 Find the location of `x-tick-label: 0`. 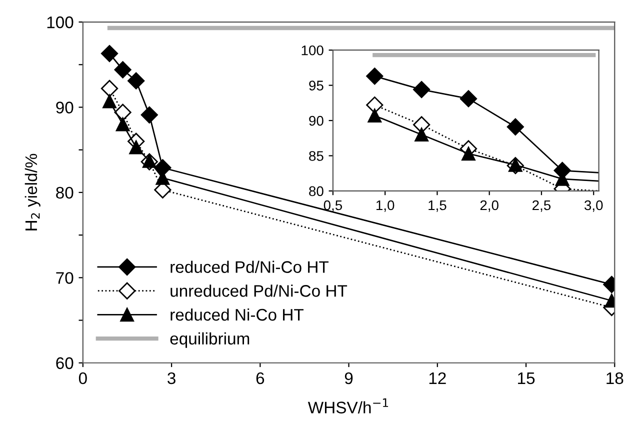

x-tick-label: 0 is located at coordinates (82, 378).